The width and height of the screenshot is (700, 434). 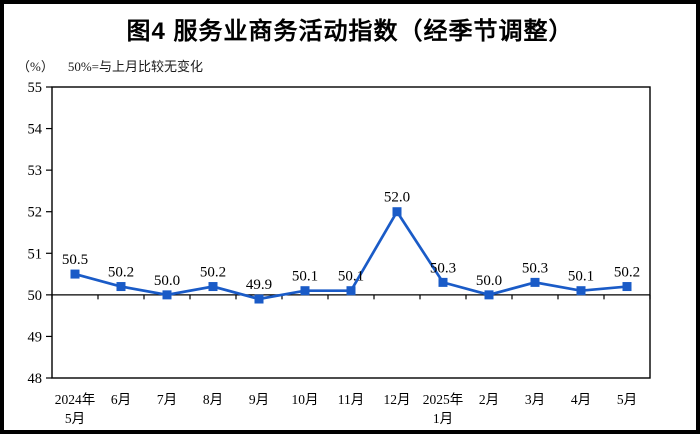 I want to click on x-axis-category-label: 12月, so click(x=397, y=399).